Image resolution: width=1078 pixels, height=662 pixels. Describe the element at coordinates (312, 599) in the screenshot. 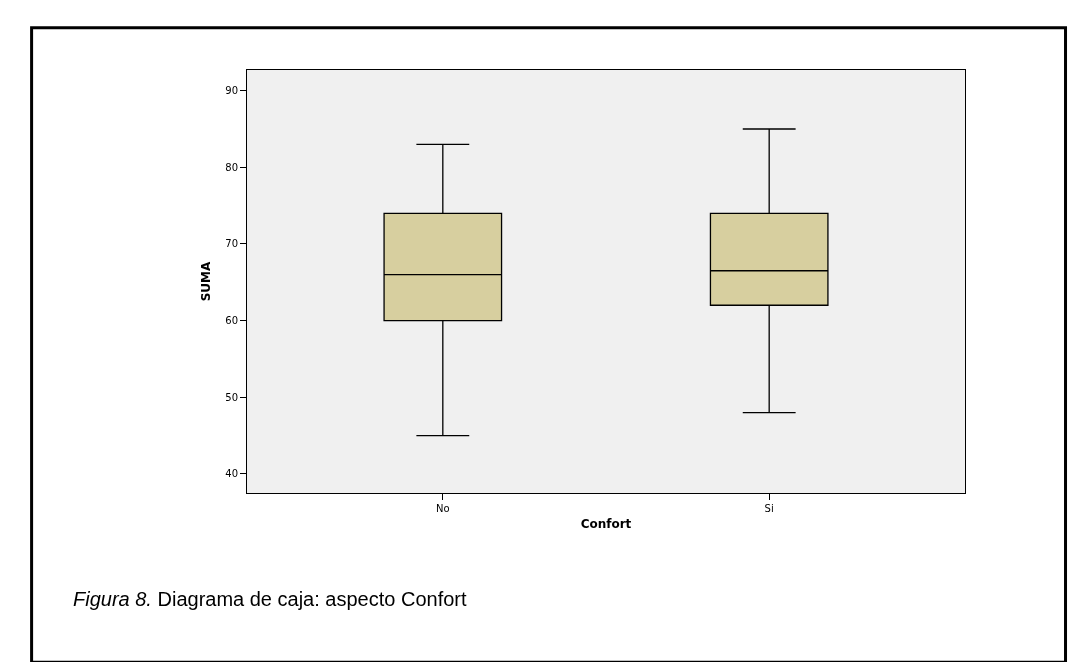

I see `text: Diagrama de caja: aspecto Confort` at that location.